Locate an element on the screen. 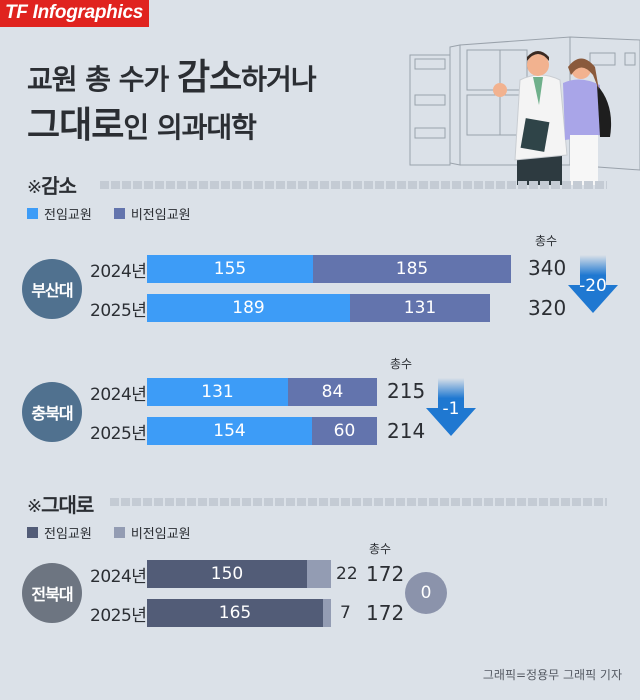  total-value: 215 is located at coordinates (406, 391).